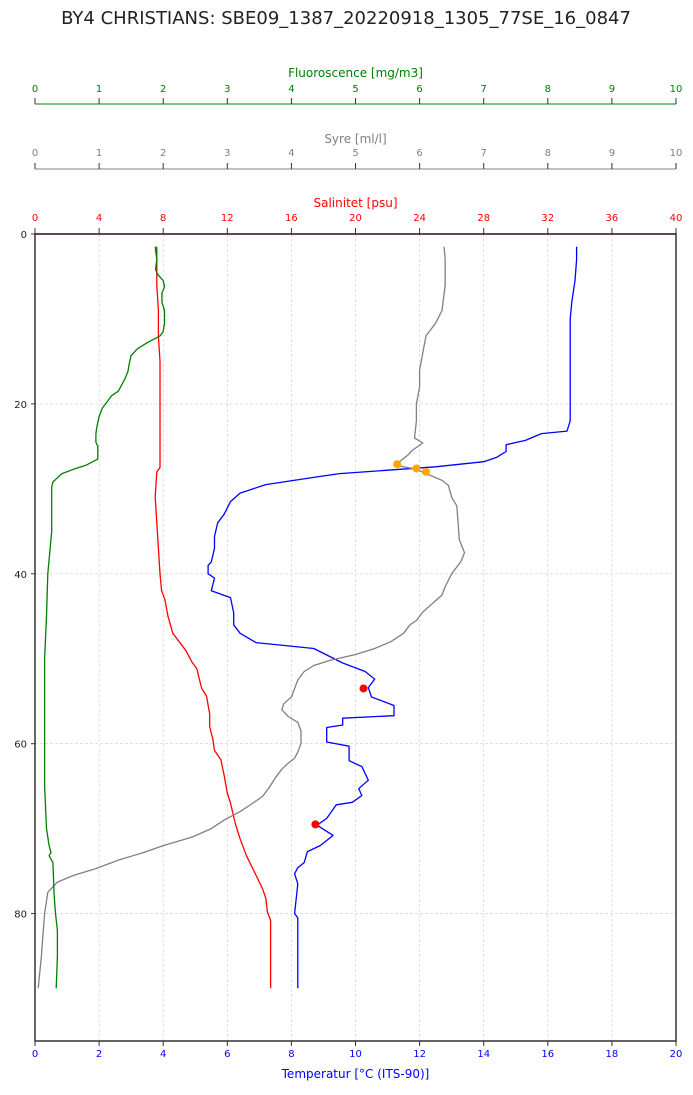  What do you see at coordinates (355, 218) in the screenshot?
I see `salinity-tick-label: 20` at bounding box center [355, 218].